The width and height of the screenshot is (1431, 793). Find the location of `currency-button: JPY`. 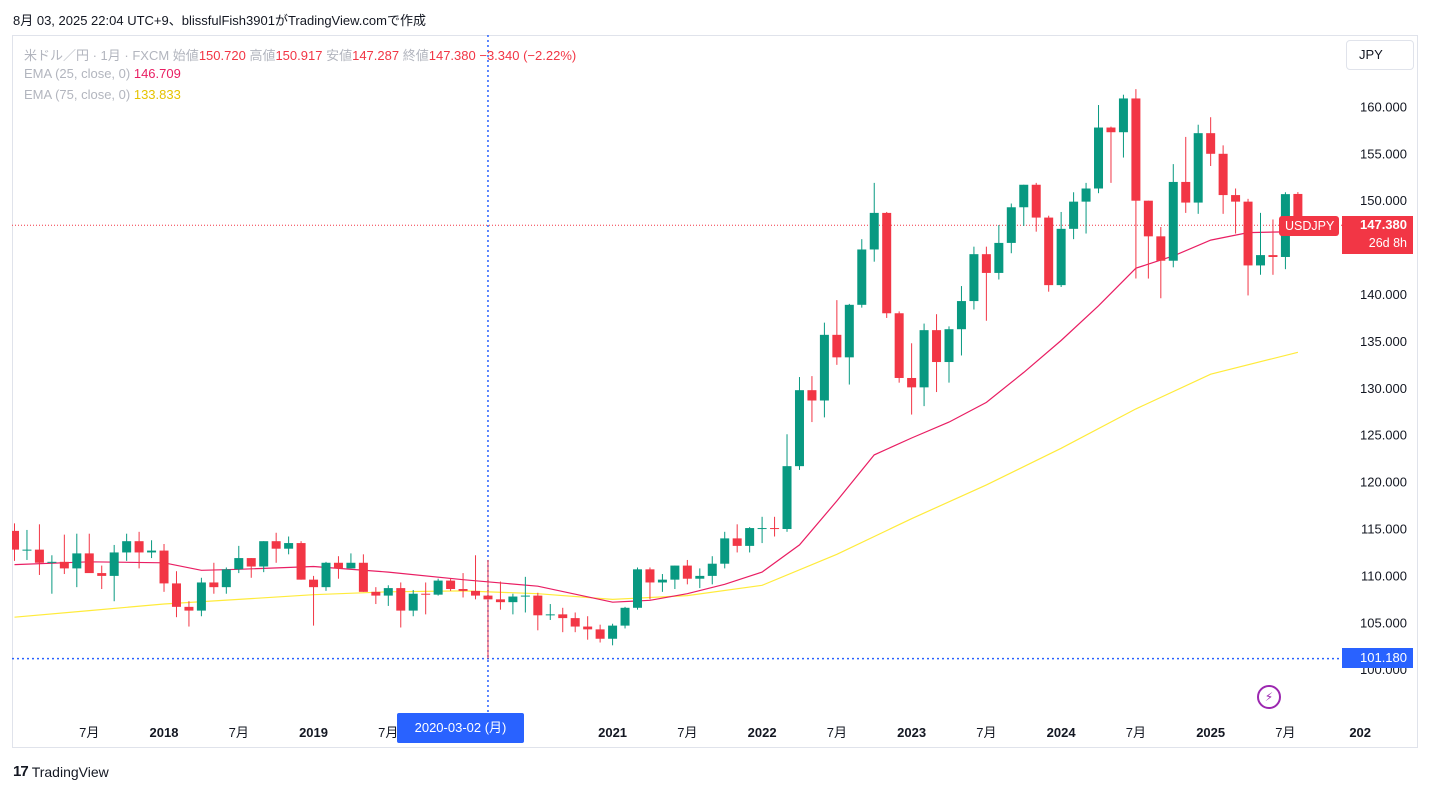

currency-button: JPY is located at coordinates (1380, 55).